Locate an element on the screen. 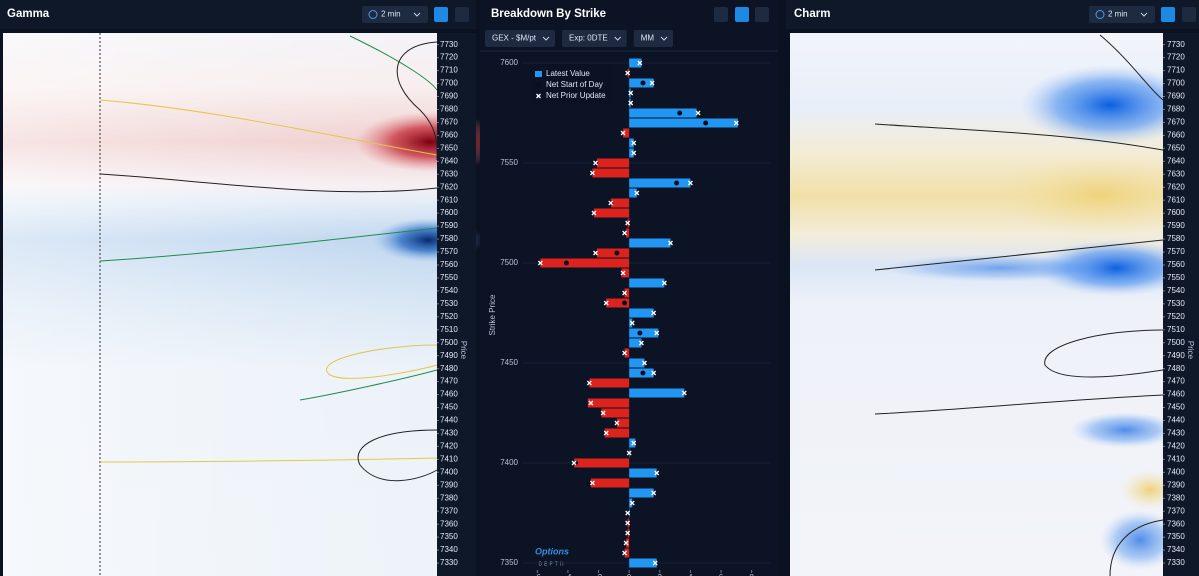 The width and height of the screenshot is (1199, 576). y-tick-label: 7380 is located at coordinates (449, 497).